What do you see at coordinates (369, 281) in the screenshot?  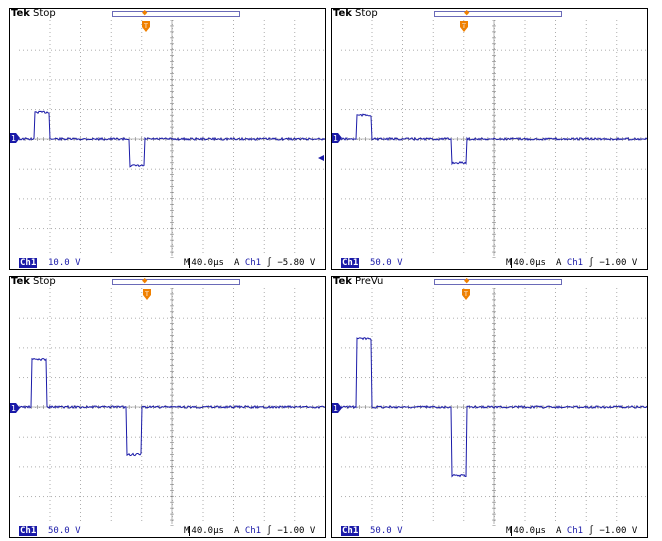 I see `acquisition-mode: PreVu` at bounding box center [369, 281].